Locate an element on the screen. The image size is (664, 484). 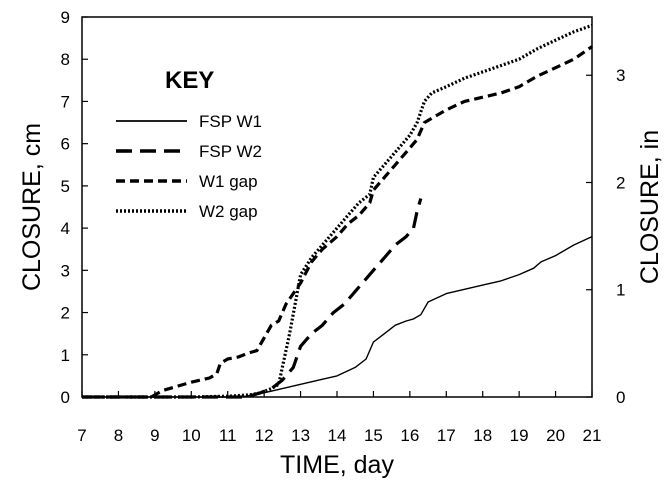
y2-tick-label: 2 is located at coordinates (620, 182).